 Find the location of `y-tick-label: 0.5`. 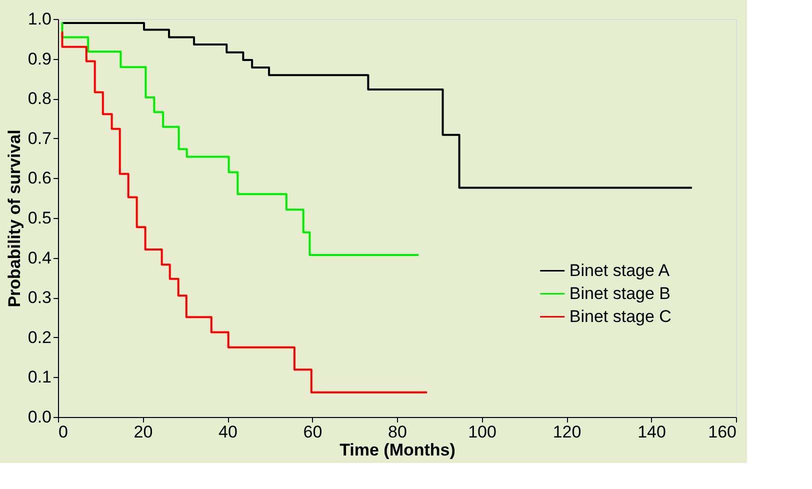

y-tick-label: 0.5 is located at coordinates (40, 218).